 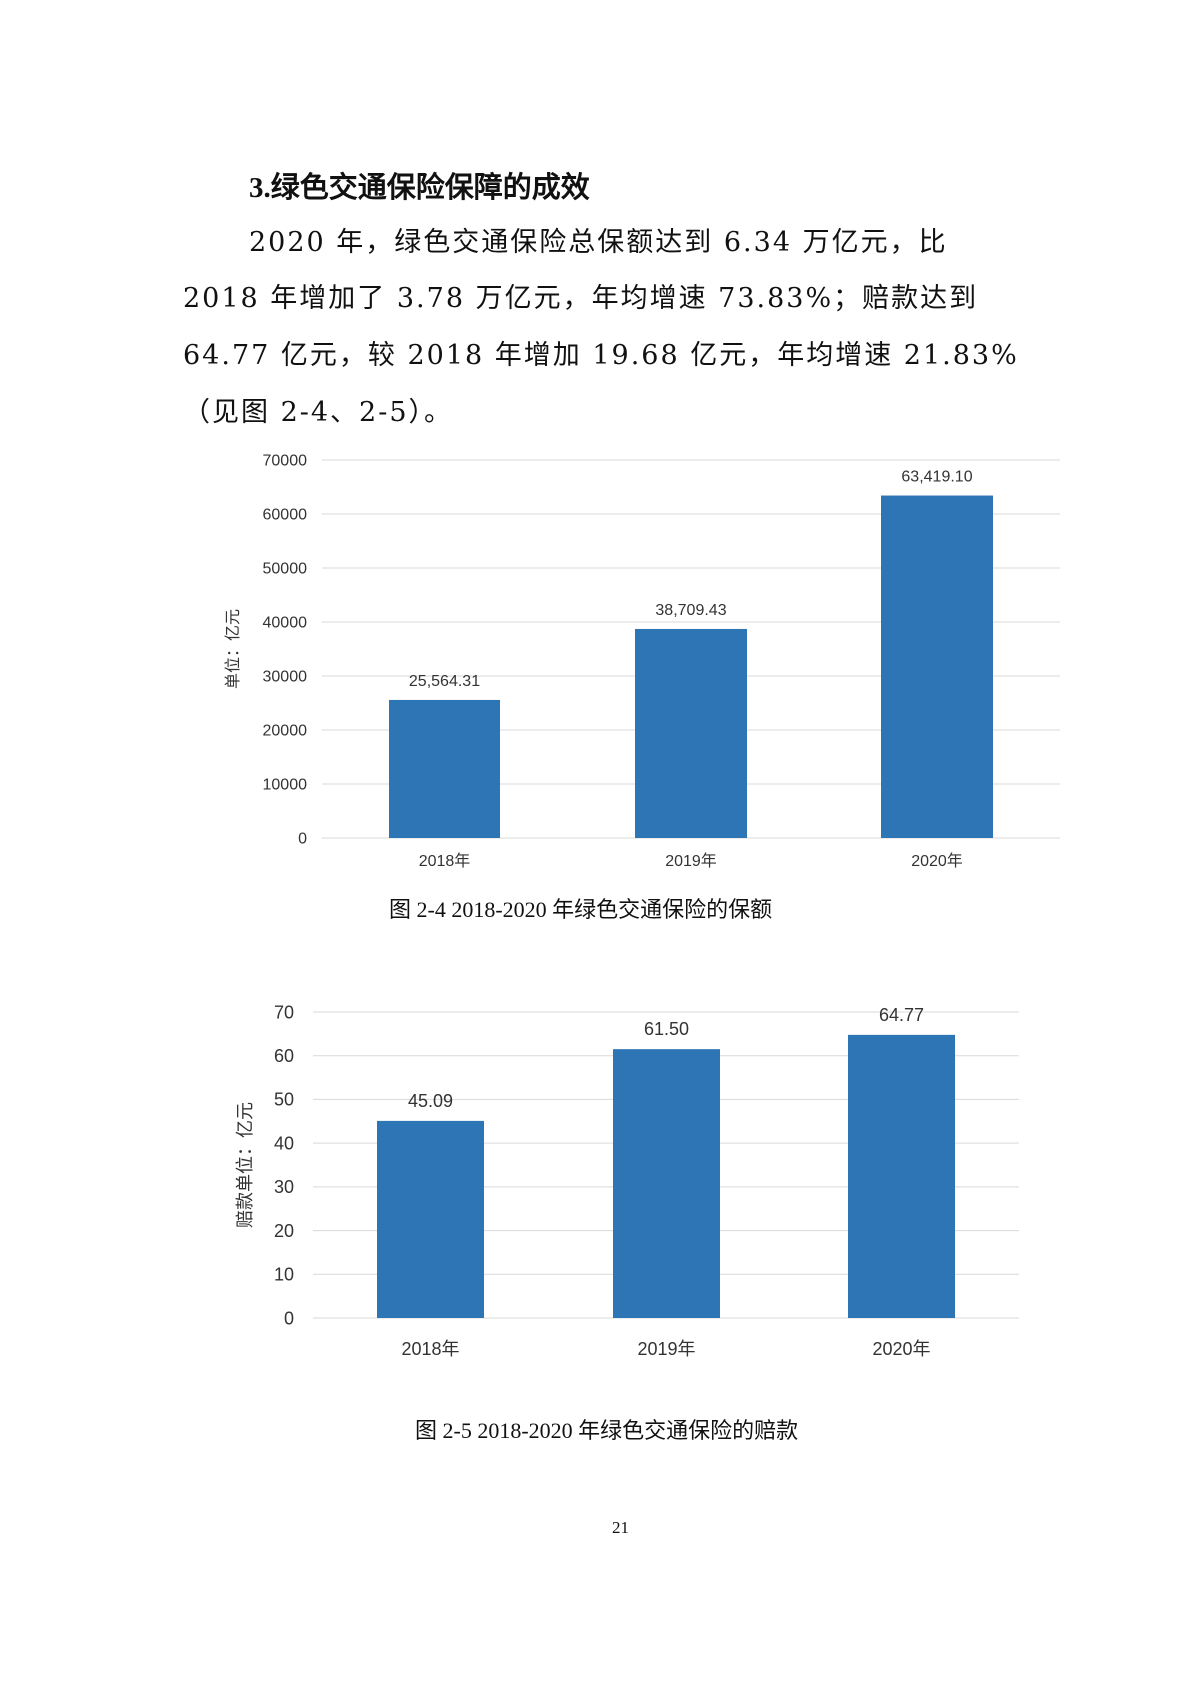 I want to click on figure-caption-2-4: 图 2-4 2018-2020 年绿色交通保险的保额, so click(x=581, y=909).